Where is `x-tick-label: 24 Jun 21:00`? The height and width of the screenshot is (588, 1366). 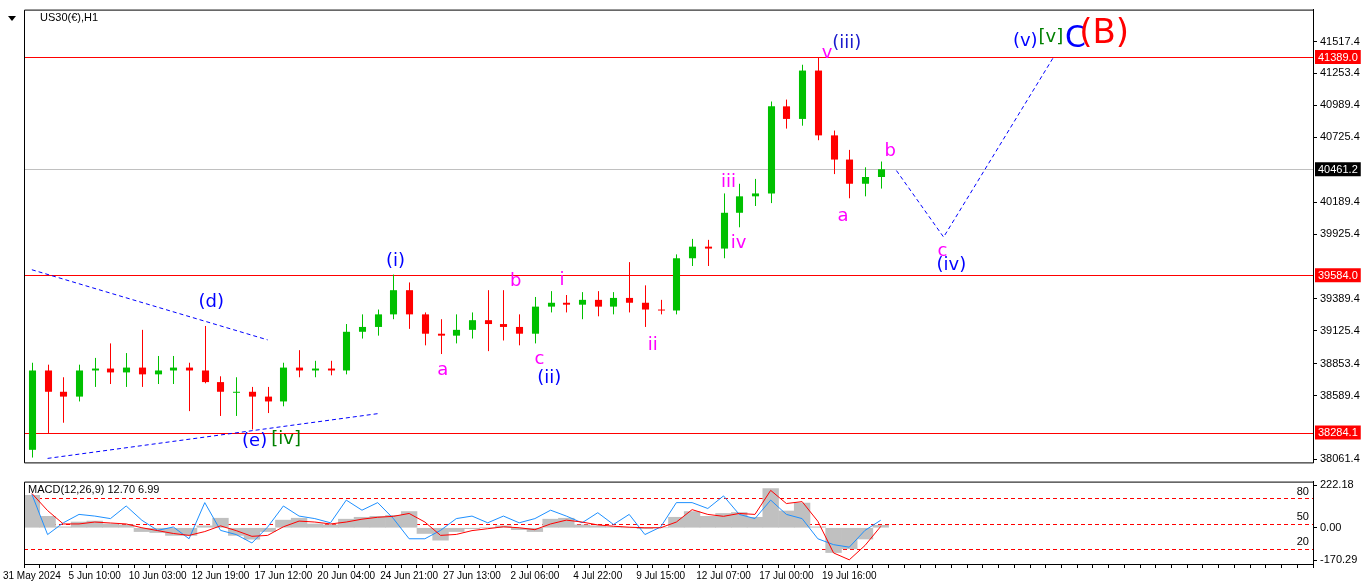
x-tick-label: 24 Jun 21:00 is located at coordinates (409, 575).